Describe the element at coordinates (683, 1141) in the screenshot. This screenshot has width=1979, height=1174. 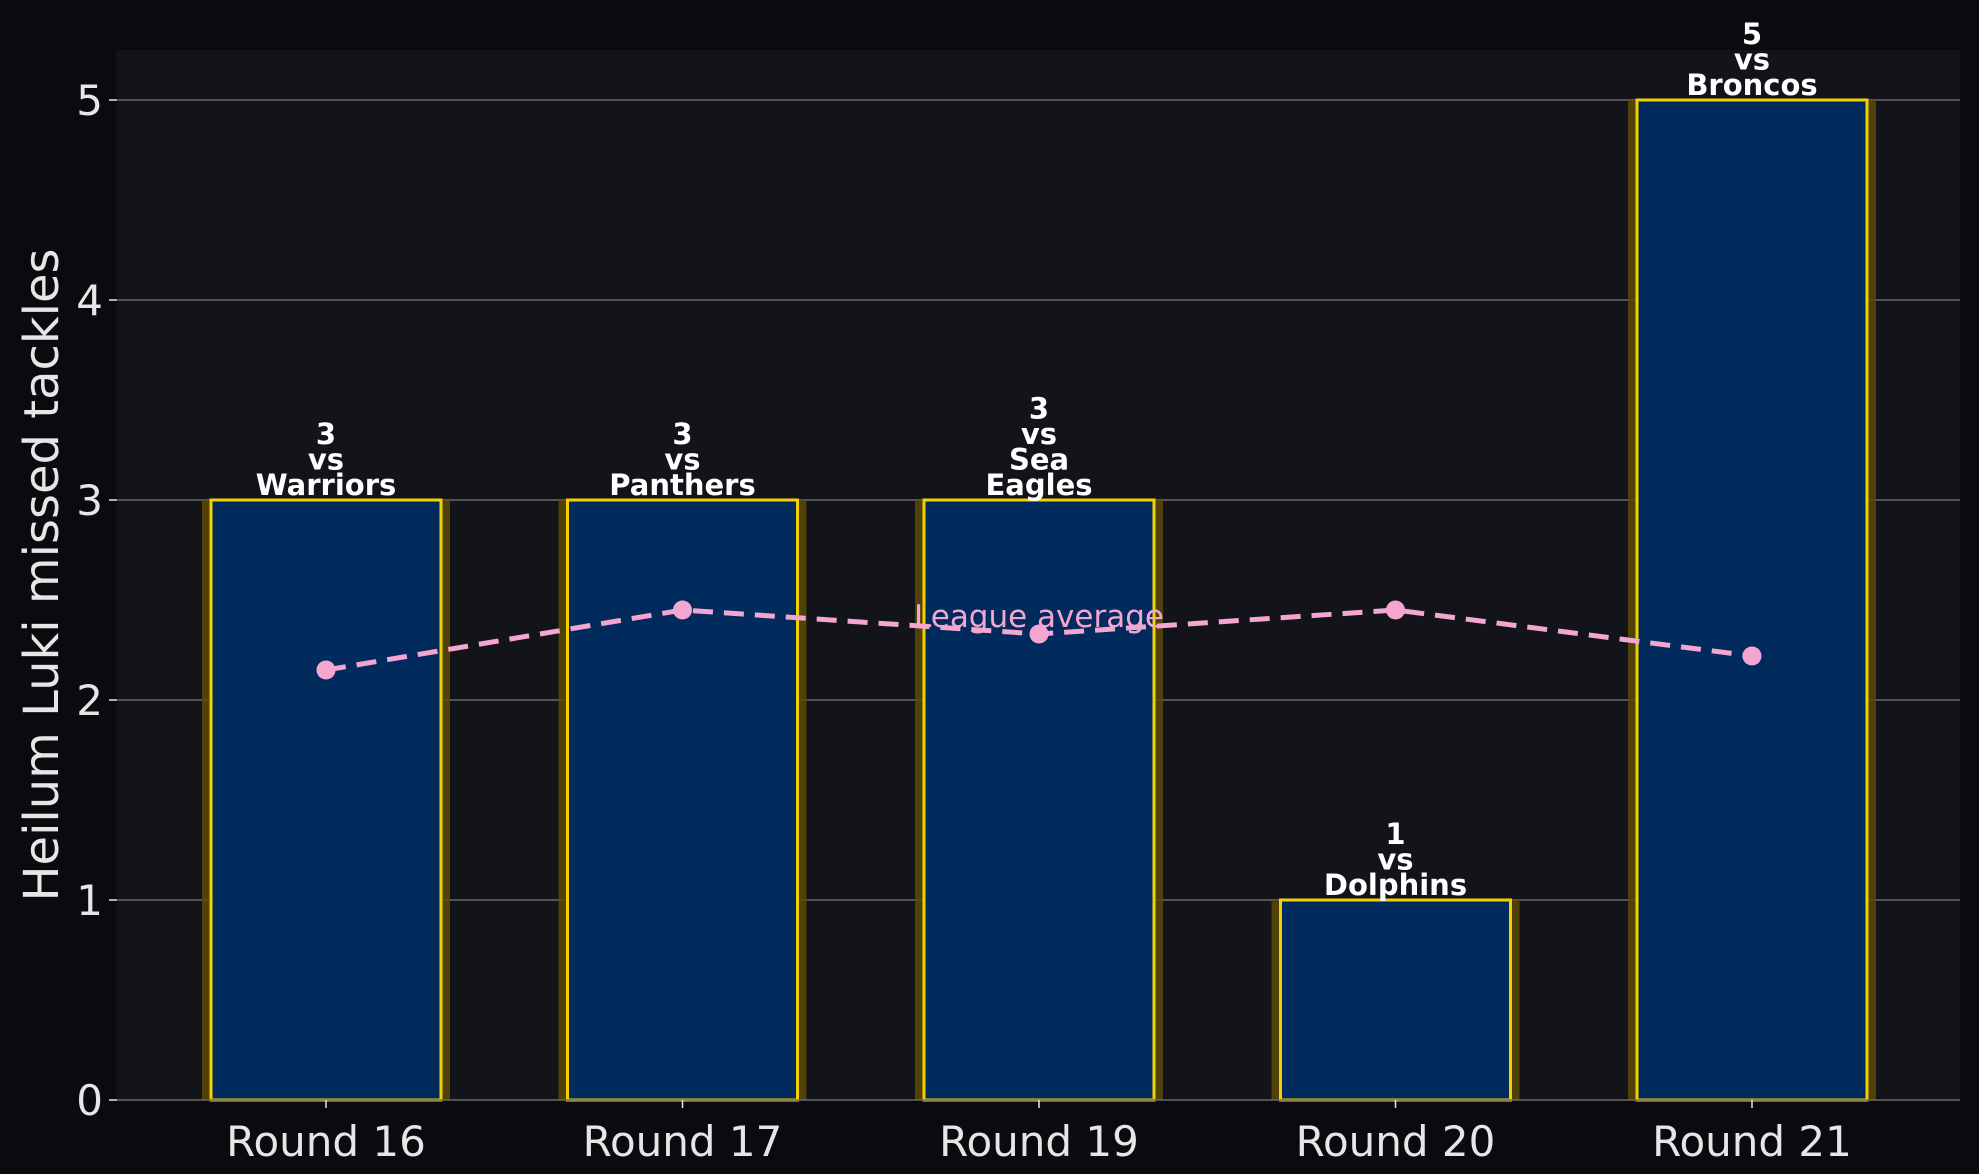
I see `x-tick-label: Round 17` at that location.